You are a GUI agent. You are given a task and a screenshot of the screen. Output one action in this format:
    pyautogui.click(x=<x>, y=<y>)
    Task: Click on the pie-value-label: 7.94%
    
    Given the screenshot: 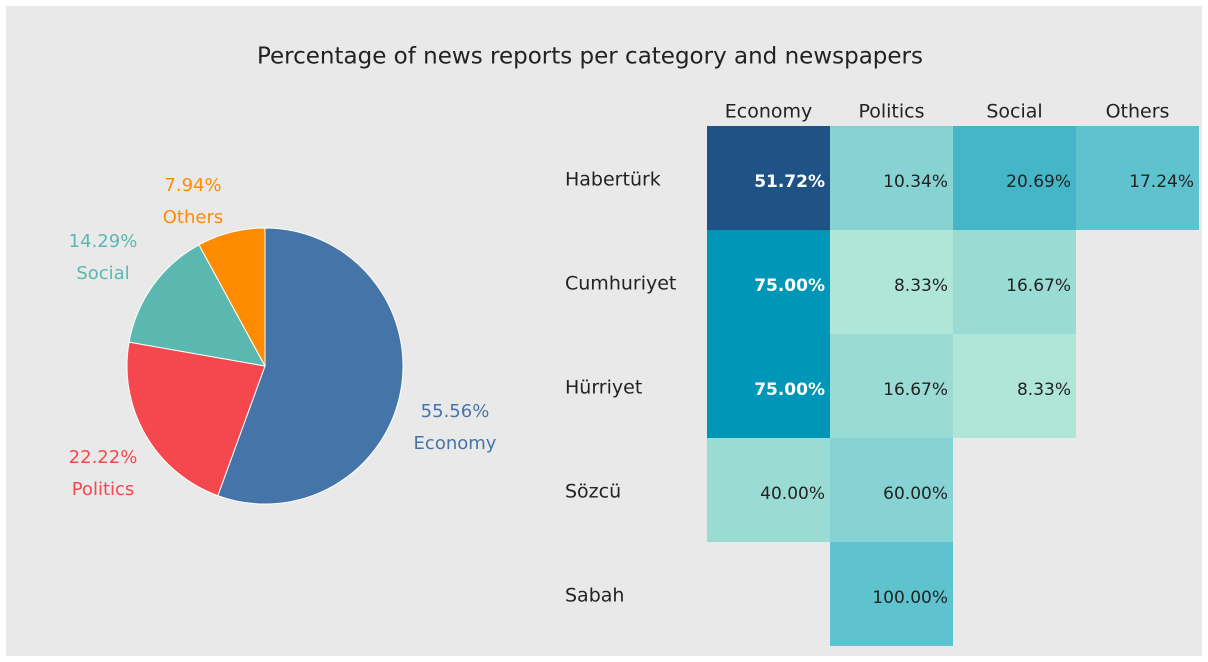 What is the action you would take?
    pyautogui.click(x=192, y=185)
    